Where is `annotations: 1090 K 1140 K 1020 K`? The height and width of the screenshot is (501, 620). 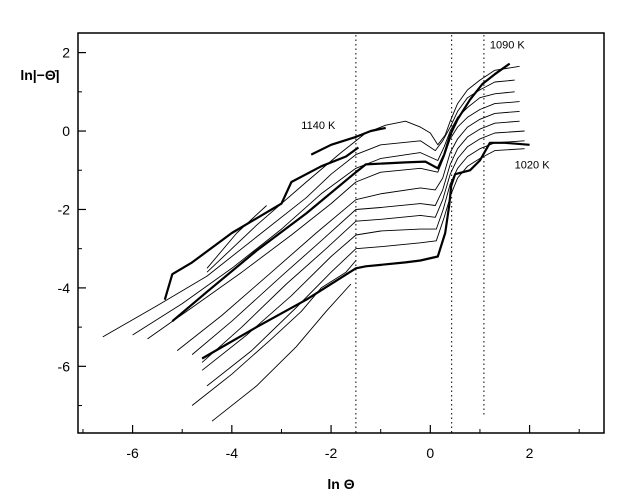 annotations: 1090 K 1140 K 1020 K is located at coordinates (425, 106).